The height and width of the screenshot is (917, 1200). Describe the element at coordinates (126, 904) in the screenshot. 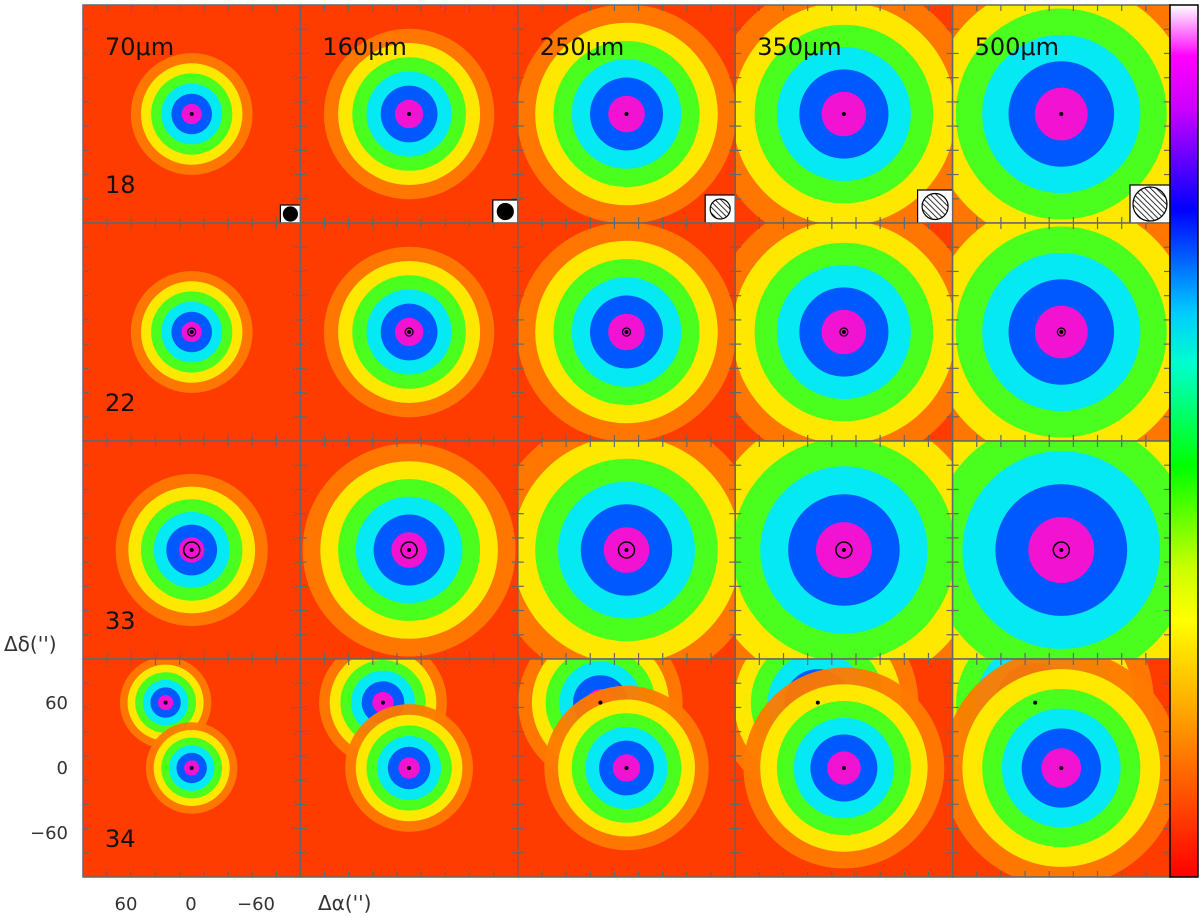

I see `ra-tick-label-60: 60` at that location.